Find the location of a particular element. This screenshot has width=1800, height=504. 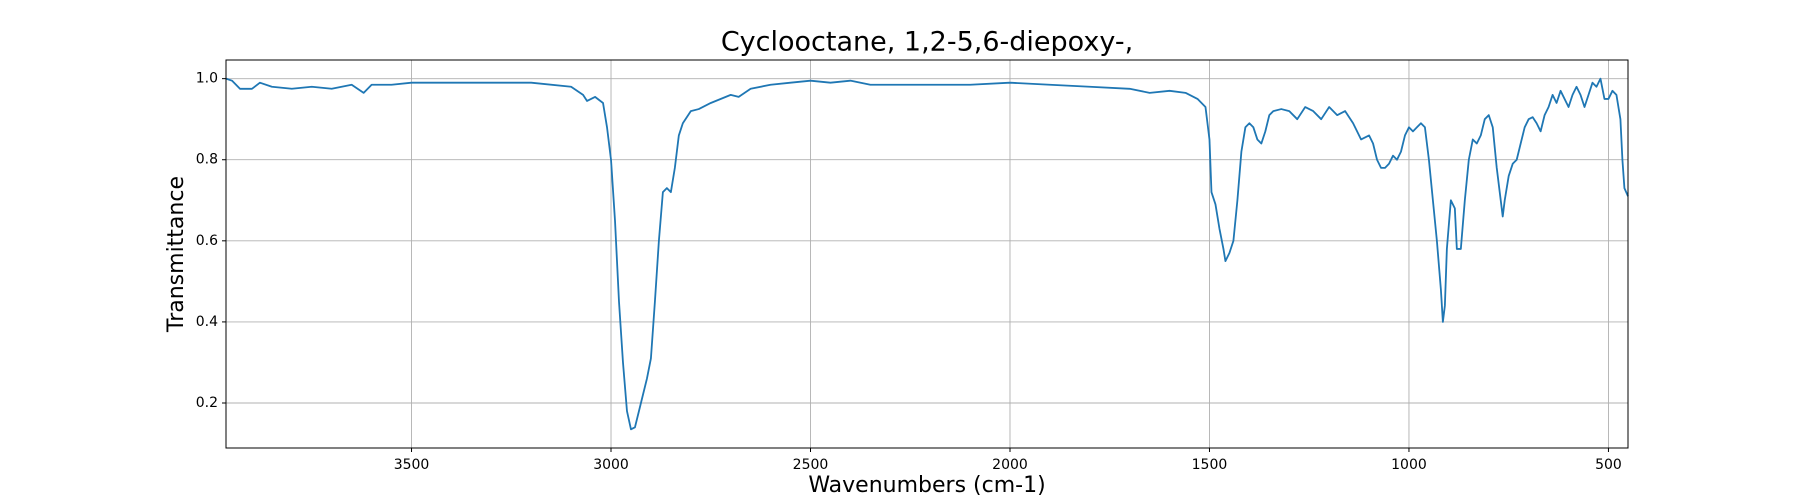

x-tick-label: 3500 is located at coordinates (412, 465).